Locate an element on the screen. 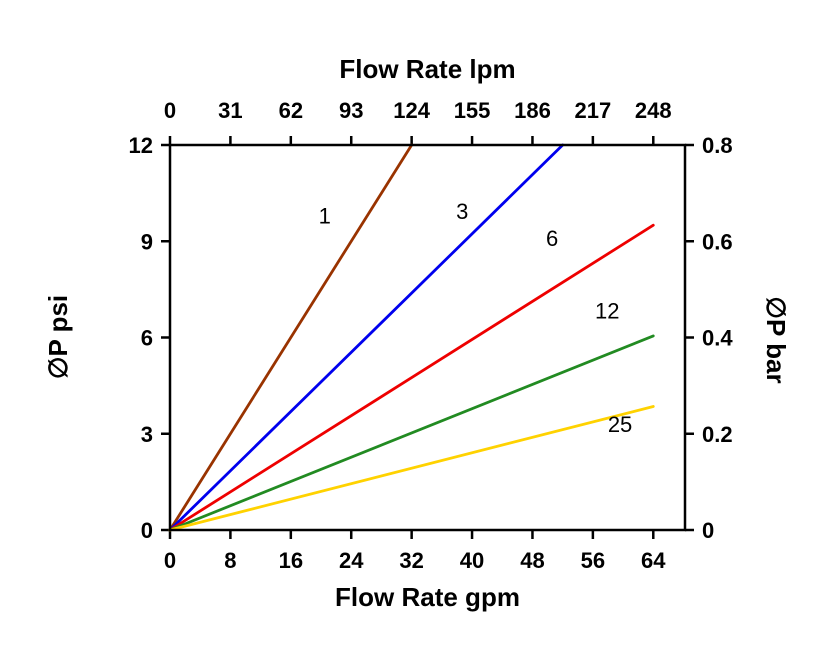  svg-text: 6 is located at coordinates (147, 338).